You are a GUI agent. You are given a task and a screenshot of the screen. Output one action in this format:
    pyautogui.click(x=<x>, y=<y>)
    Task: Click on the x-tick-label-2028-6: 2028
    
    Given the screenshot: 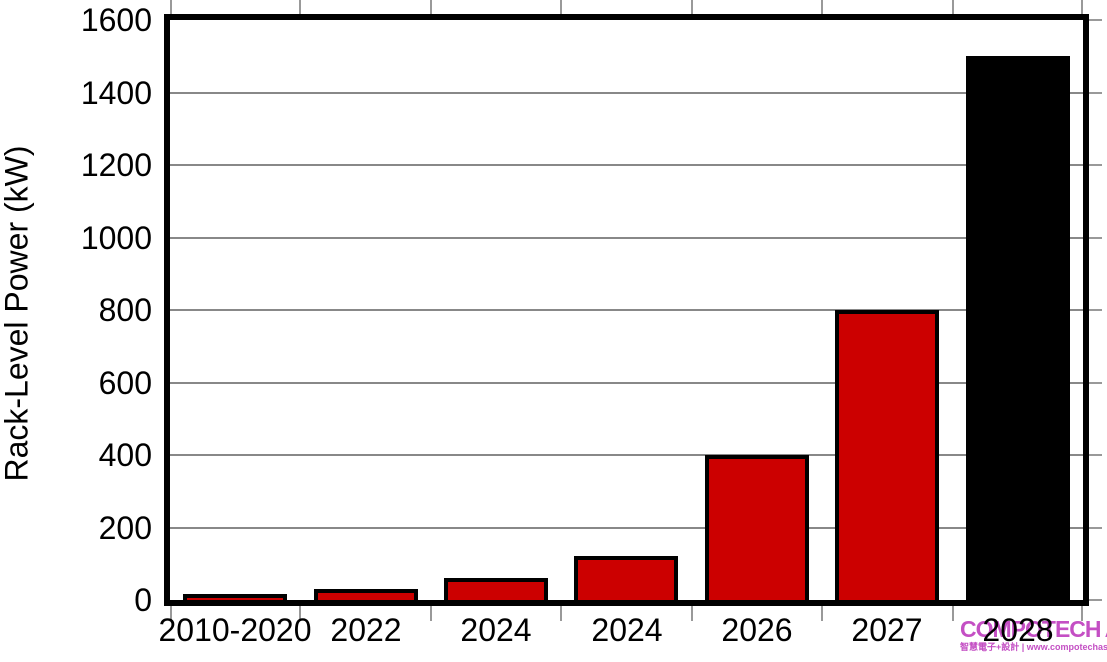 What is the action you would take?
    pyautogui.click(x=1018, y=630)
    